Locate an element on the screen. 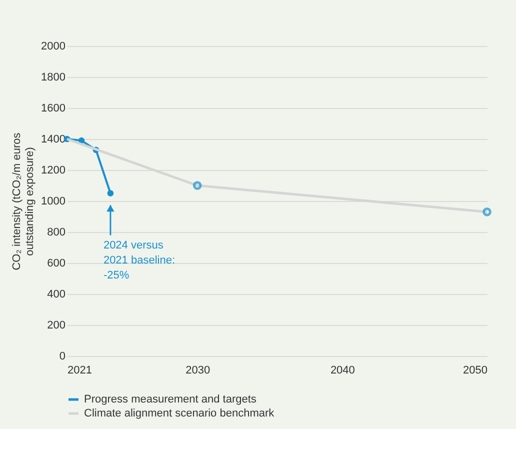 The width and height of the screenshot is (531, 458). x-tick-label: 2040 is located at coordinates (342, 370).